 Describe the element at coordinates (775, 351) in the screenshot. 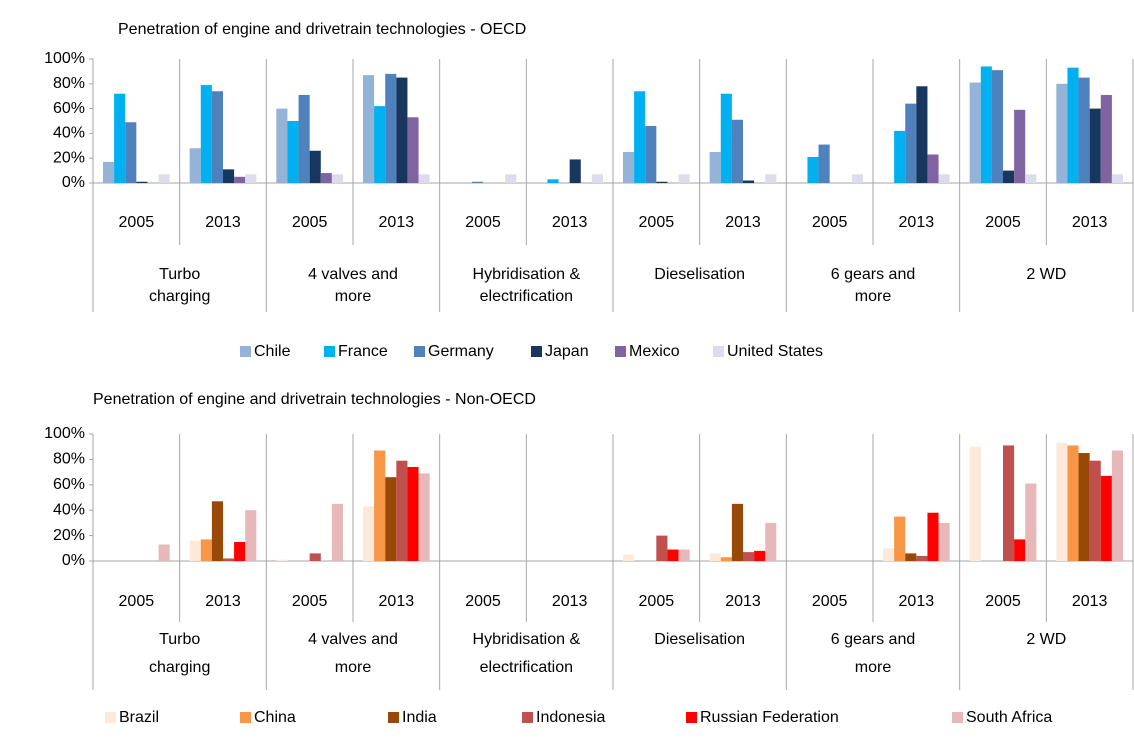

I see `legend-label: United States` at that location.